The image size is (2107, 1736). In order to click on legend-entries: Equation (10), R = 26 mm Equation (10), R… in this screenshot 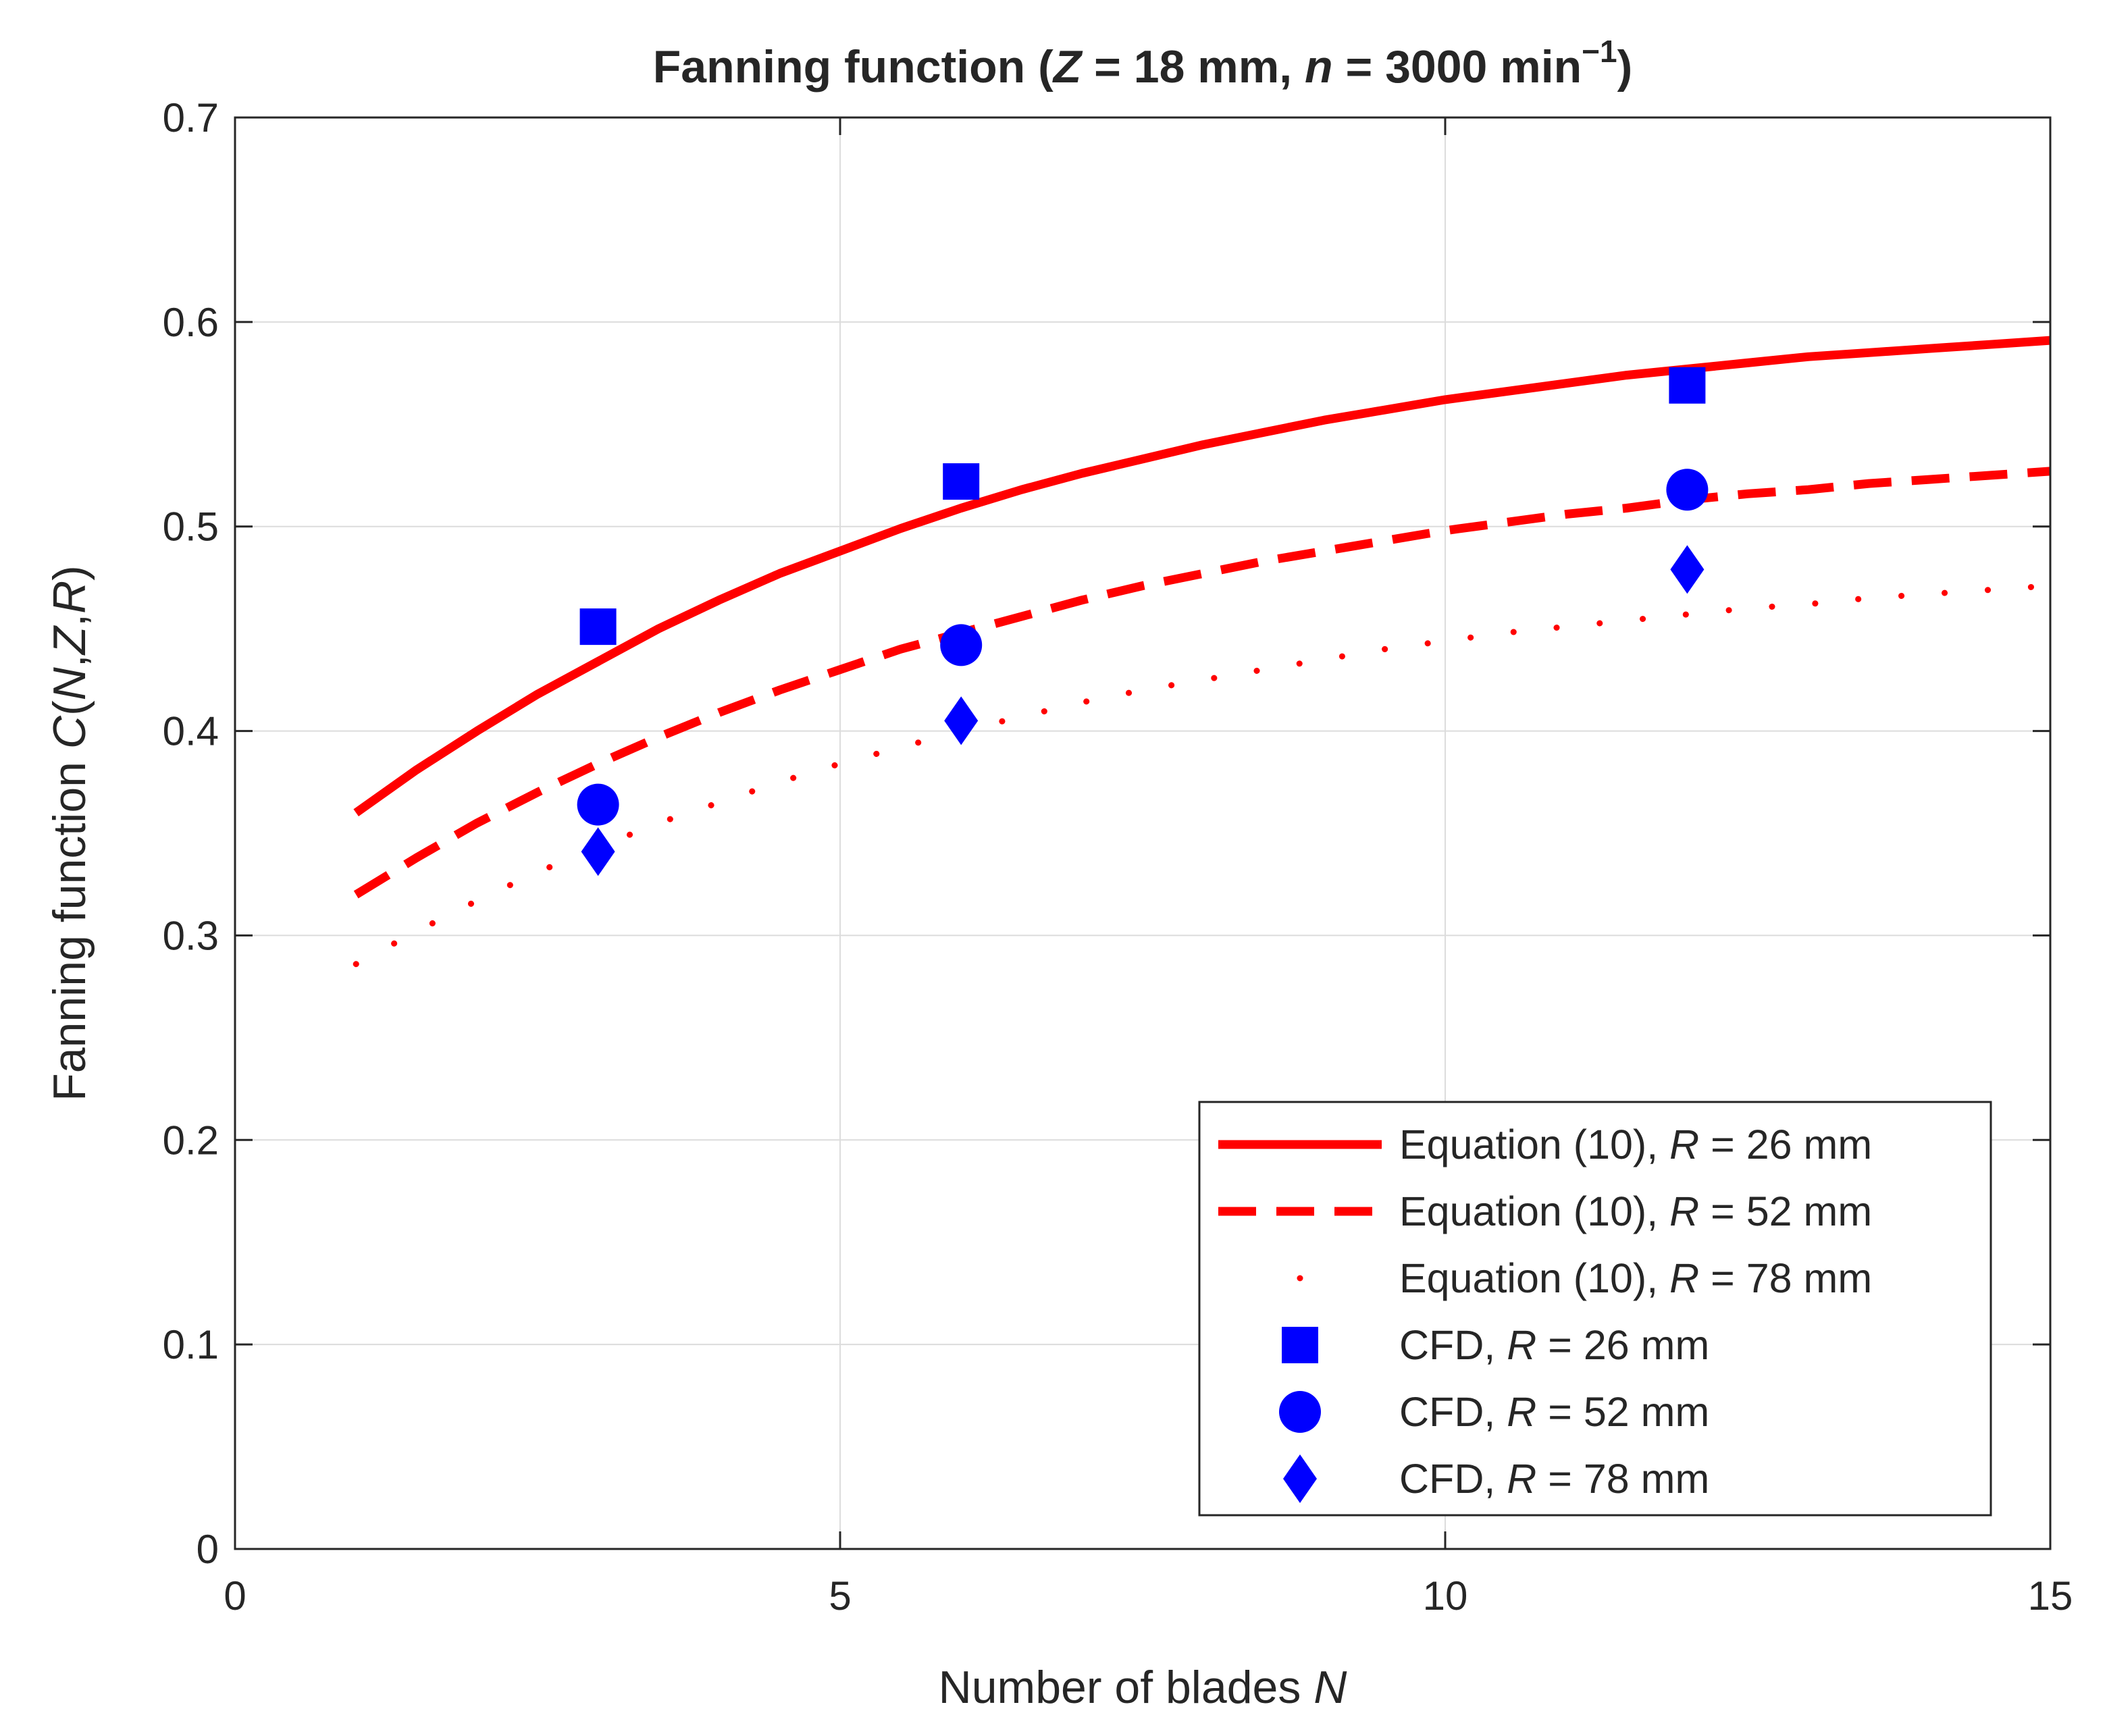, I will do `click(1545, 1312)`.